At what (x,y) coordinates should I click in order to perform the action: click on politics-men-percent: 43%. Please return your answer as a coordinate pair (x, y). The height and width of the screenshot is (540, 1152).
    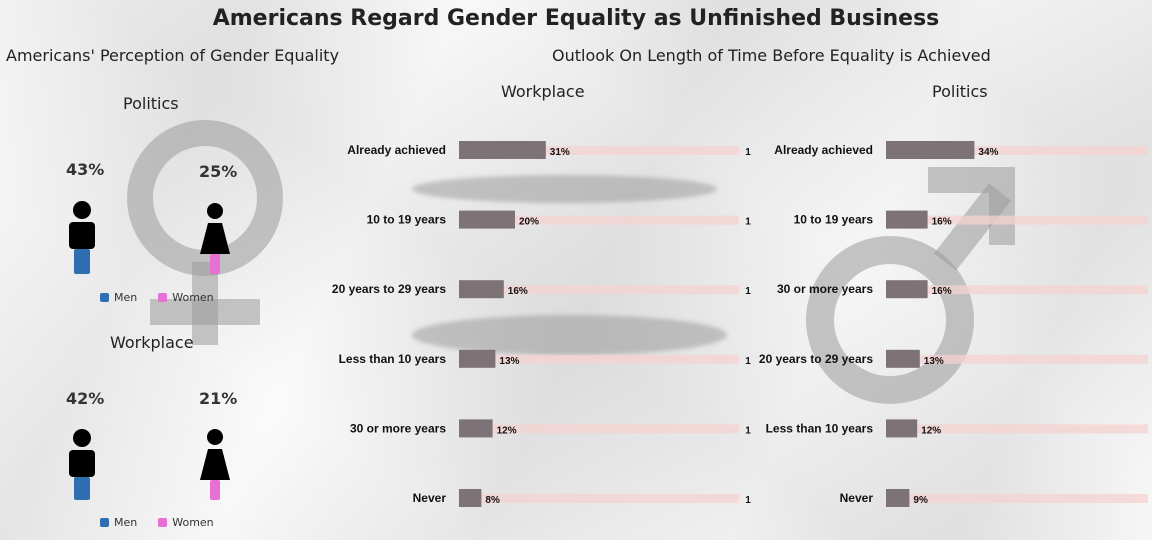
    Looking at the image, I should click on (85, 169).